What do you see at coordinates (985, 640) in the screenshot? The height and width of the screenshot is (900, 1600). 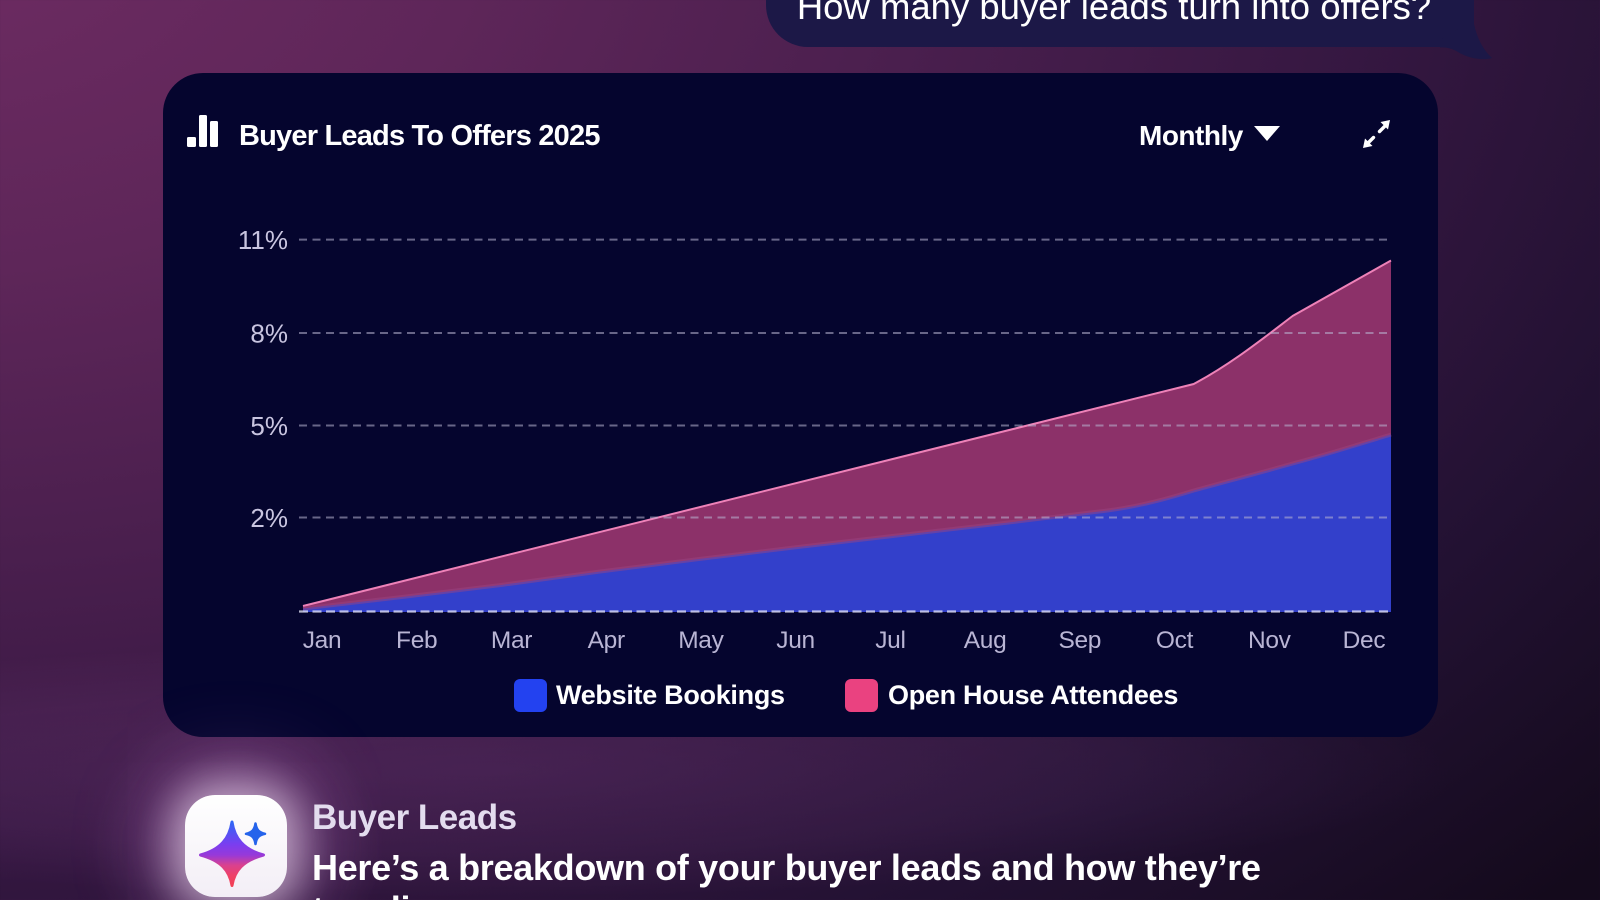 I see `svg-text: Aug` at bounding box center [985, 640].